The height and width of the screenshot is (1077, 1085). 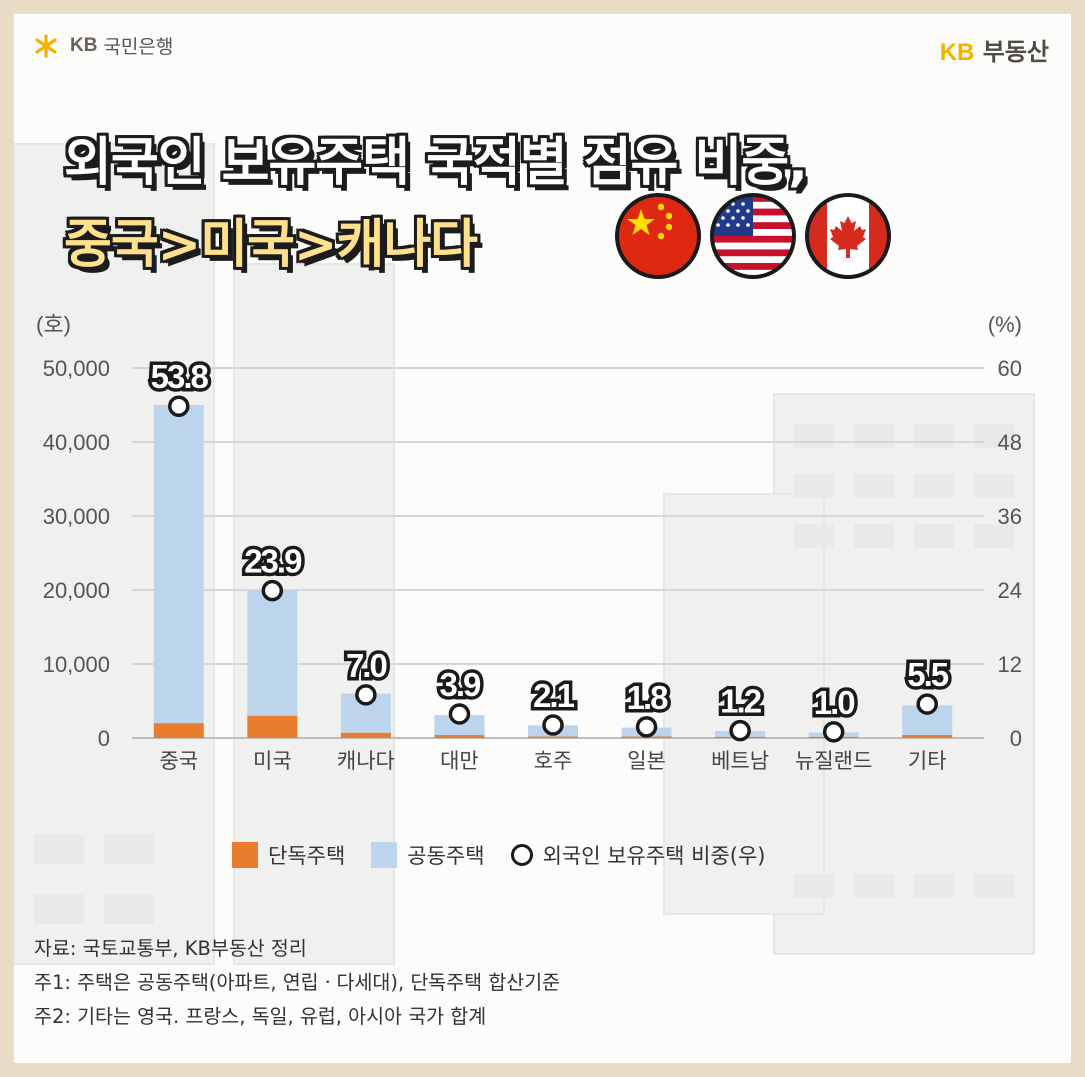 I want to click on y-left-tick-label: 50,000, so click(x=76, y=368).